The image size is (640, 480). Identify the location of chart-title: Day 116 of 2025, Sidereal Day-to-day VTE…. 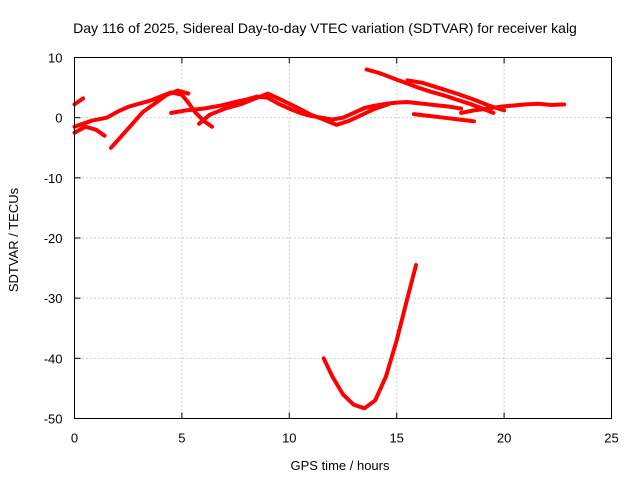
(325, 28).